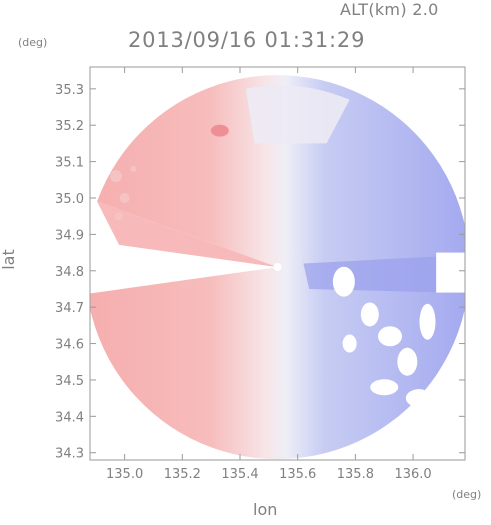 Image resolution: width=491 pixels, height=525 pixels. I want to click on x-tick-label: 135.8, so click(355, 474).